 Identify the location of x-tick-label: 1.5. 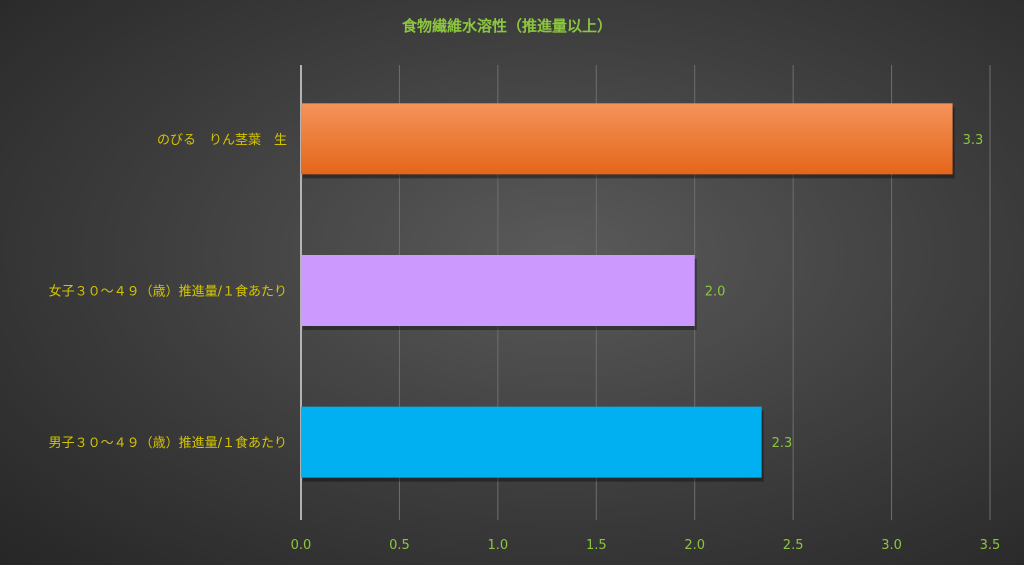
(596, 545).